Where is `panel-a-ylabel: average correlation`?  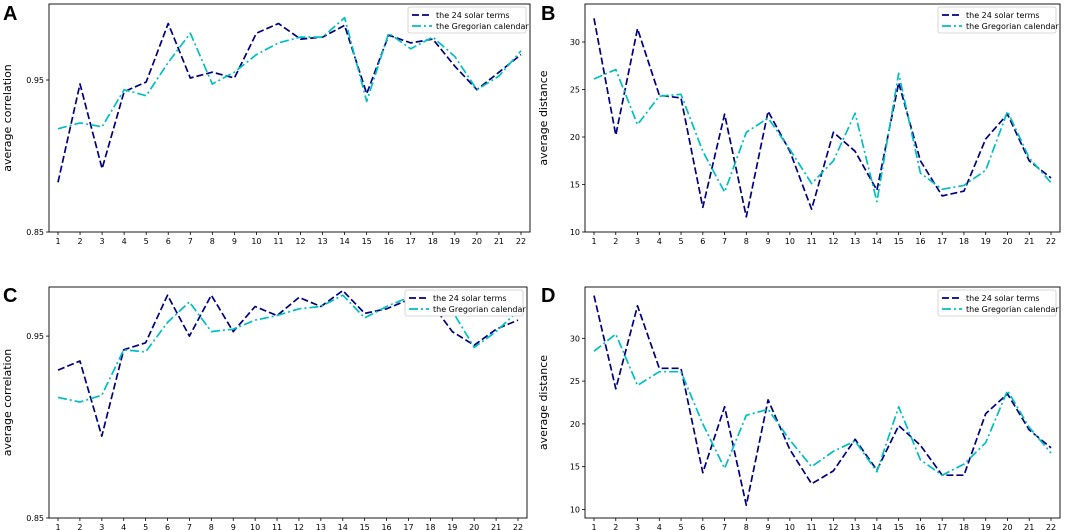
panel-a-ylabel: average correlation is located at coordinates (7, 118).